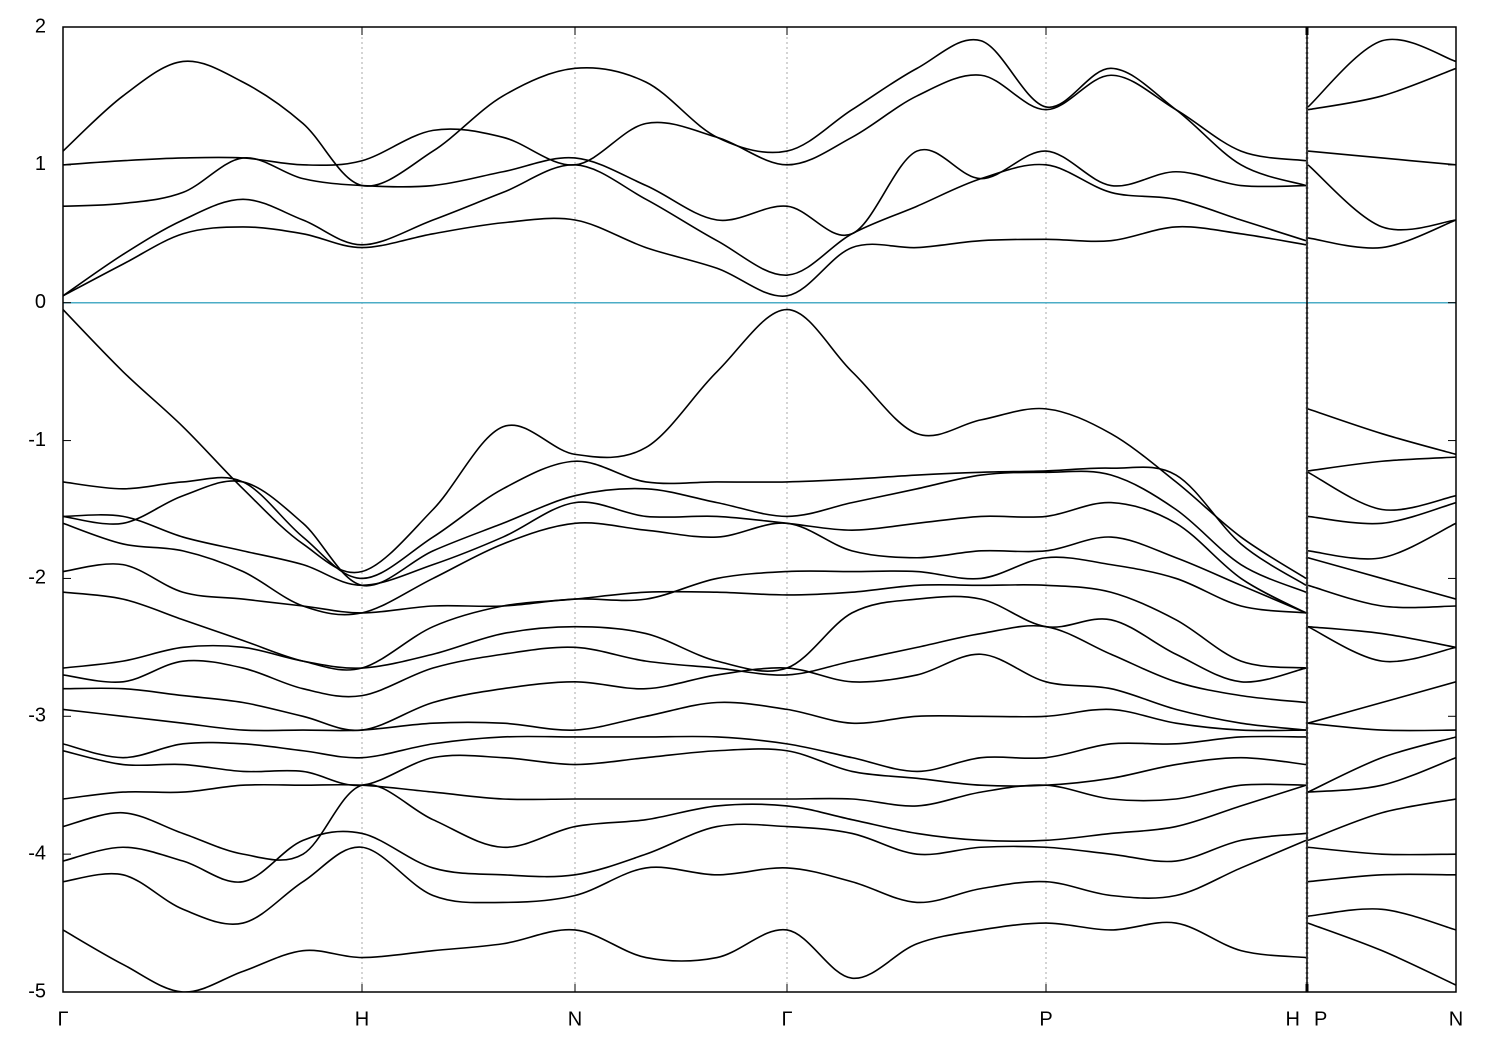 The width and height of the screenshot is (1500, 1050). I want to click on y-tick-label: -5, so click(37, 991).